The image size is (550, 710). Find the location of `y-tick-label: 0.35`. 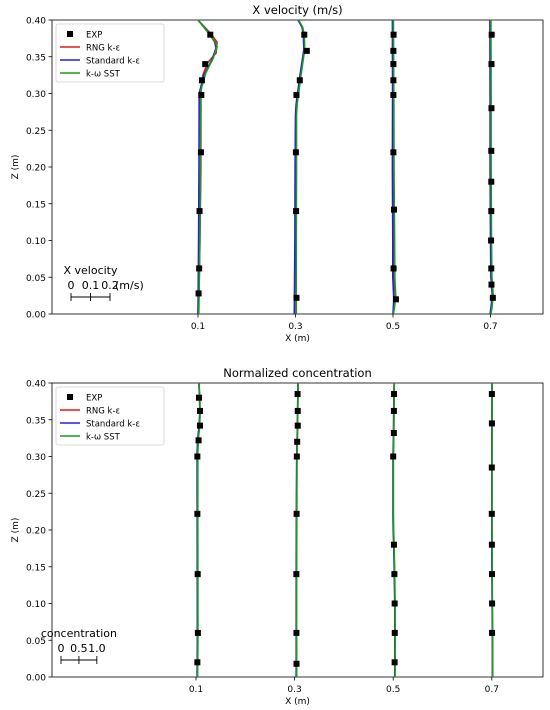

y-tick-label: 0.35 is located at coordinates (36, 58).